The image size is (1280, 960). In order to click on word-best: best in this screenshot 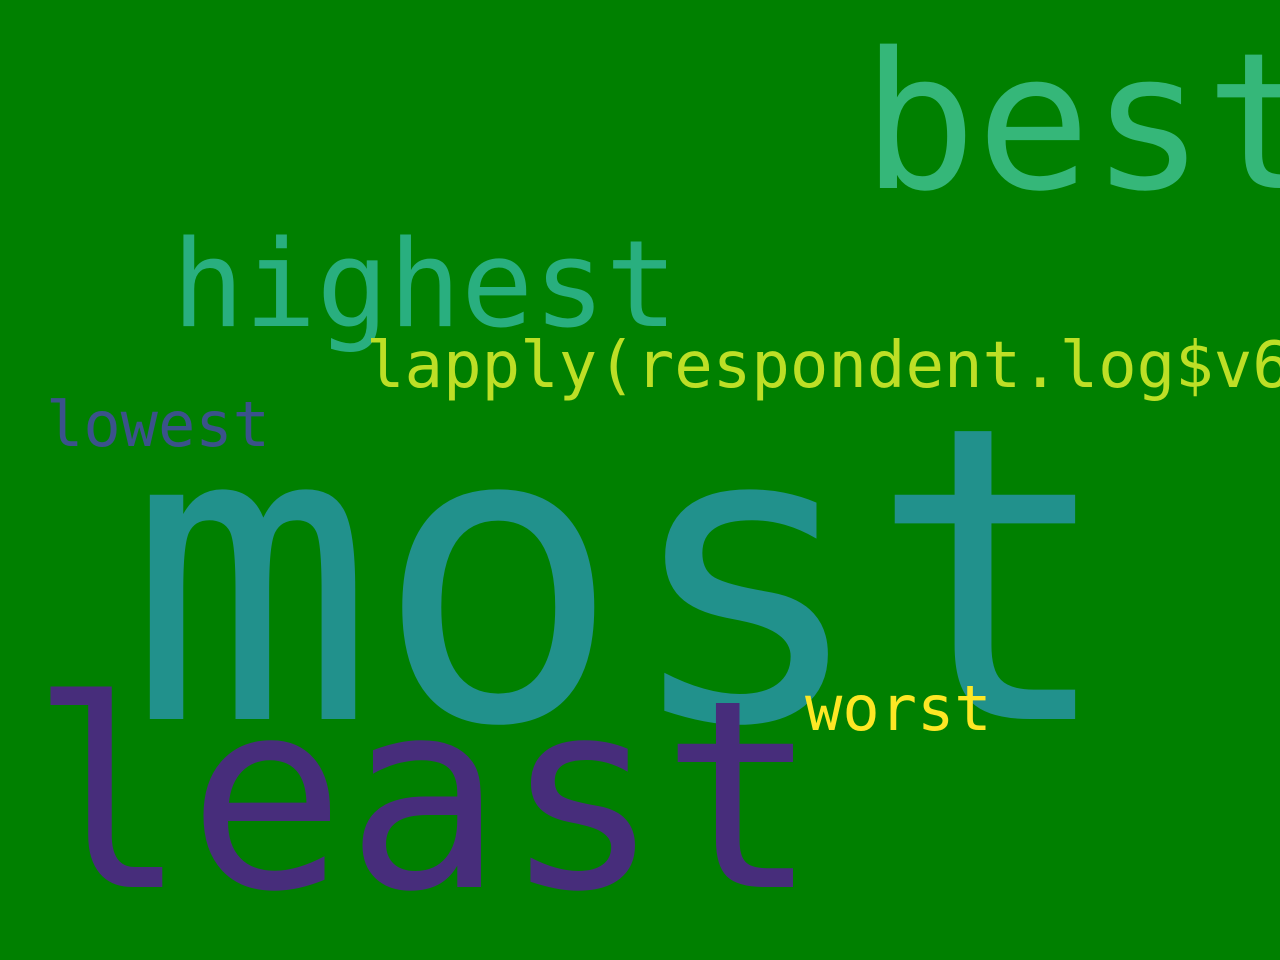, I will do `click(1071, 122)`.